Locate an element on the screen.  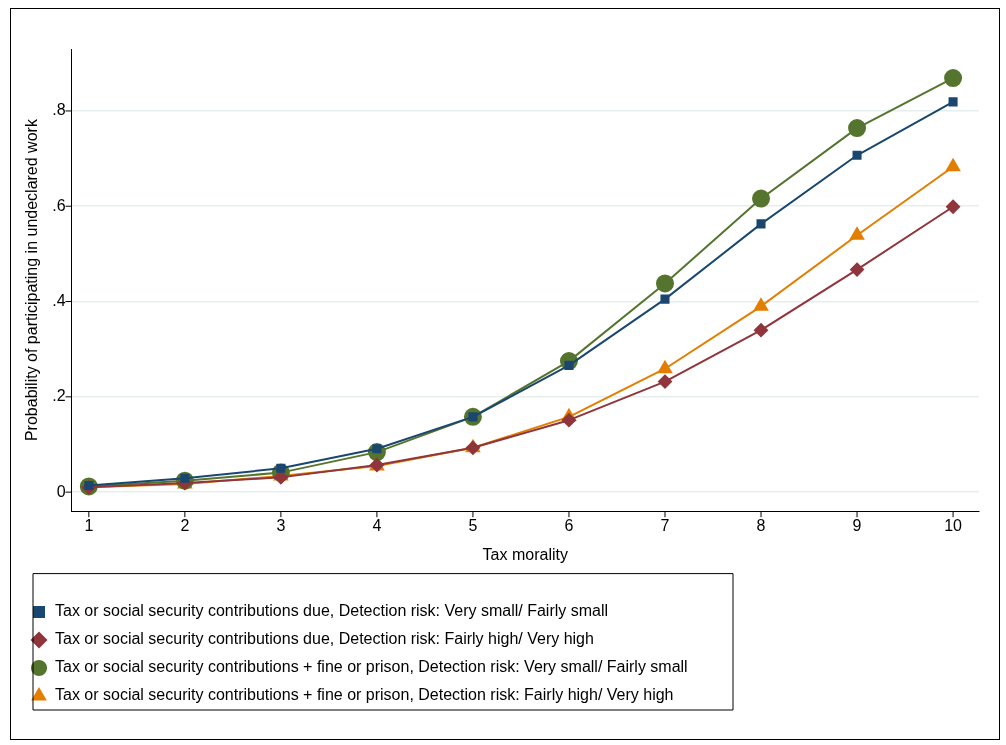
y-tick-label: .4 is located at coordinates (59, 300).